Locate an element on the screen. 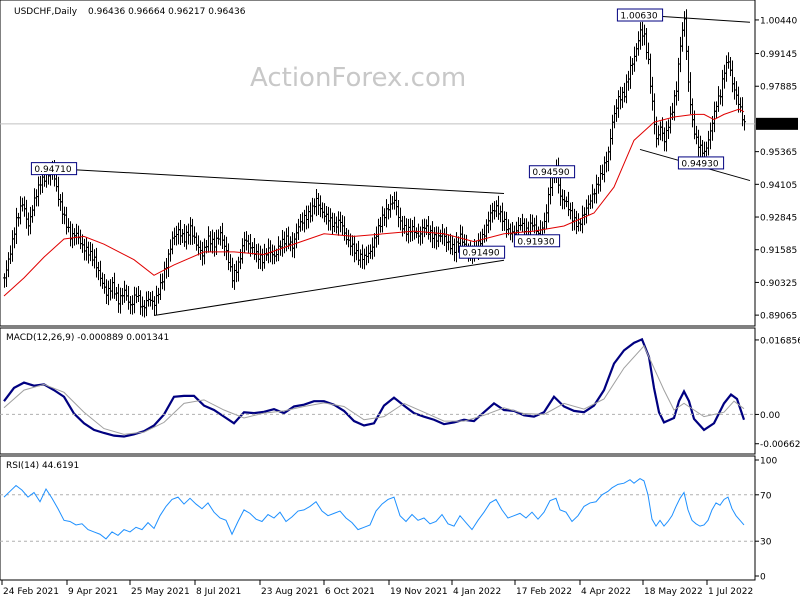 The image size is (800, 600). watermark: ActionForex.com is located at coordinates (358, 78).